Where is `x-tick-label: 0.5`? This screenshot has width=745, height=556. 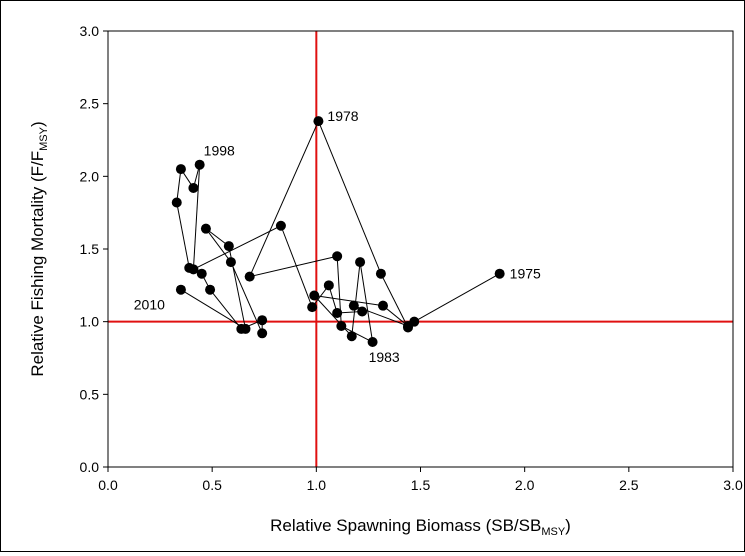
x-tick-label: 0.5 is located at coordinates (212, 485).